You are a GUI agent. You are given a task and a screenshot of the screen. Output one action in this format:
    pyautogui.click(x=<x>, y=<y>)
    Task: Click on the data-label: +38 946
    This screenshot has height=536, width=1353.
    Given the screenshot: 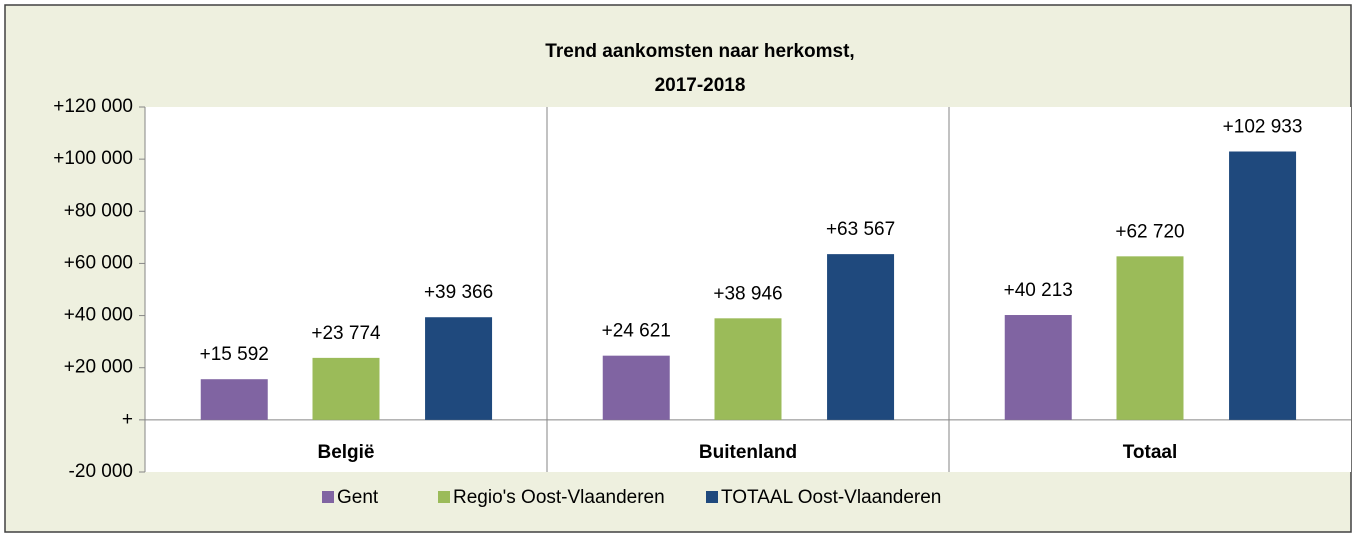 What is the action you would take?
    pyautogui.click(x=747, y=293)
    